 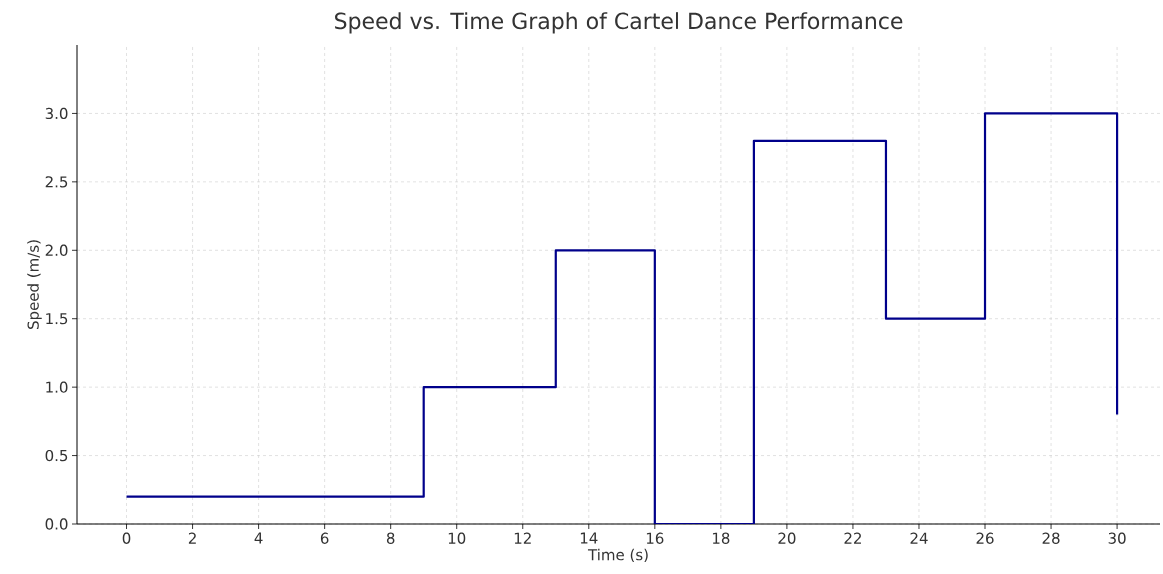 I want to click on x-tick-label: 18, so click(x=721, y=538).